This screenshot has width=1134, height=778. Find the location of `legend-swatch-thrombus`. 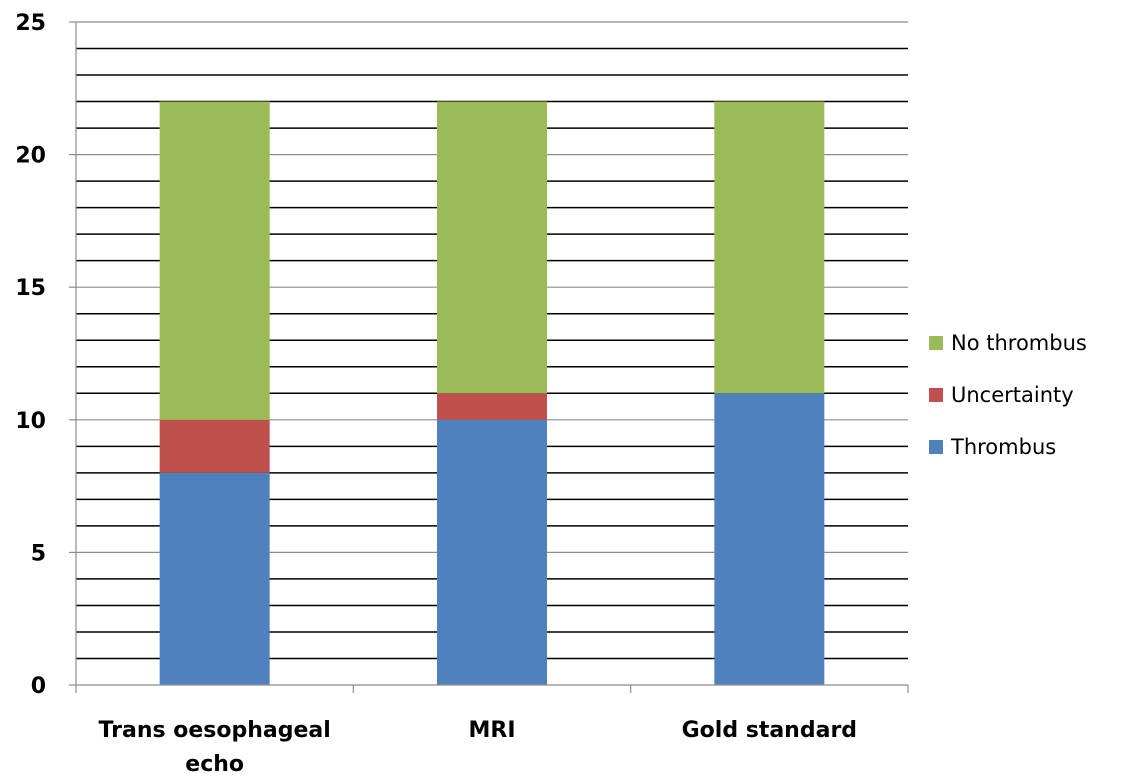

legend-swatch-thrombus is located at coordinates (936, 447).